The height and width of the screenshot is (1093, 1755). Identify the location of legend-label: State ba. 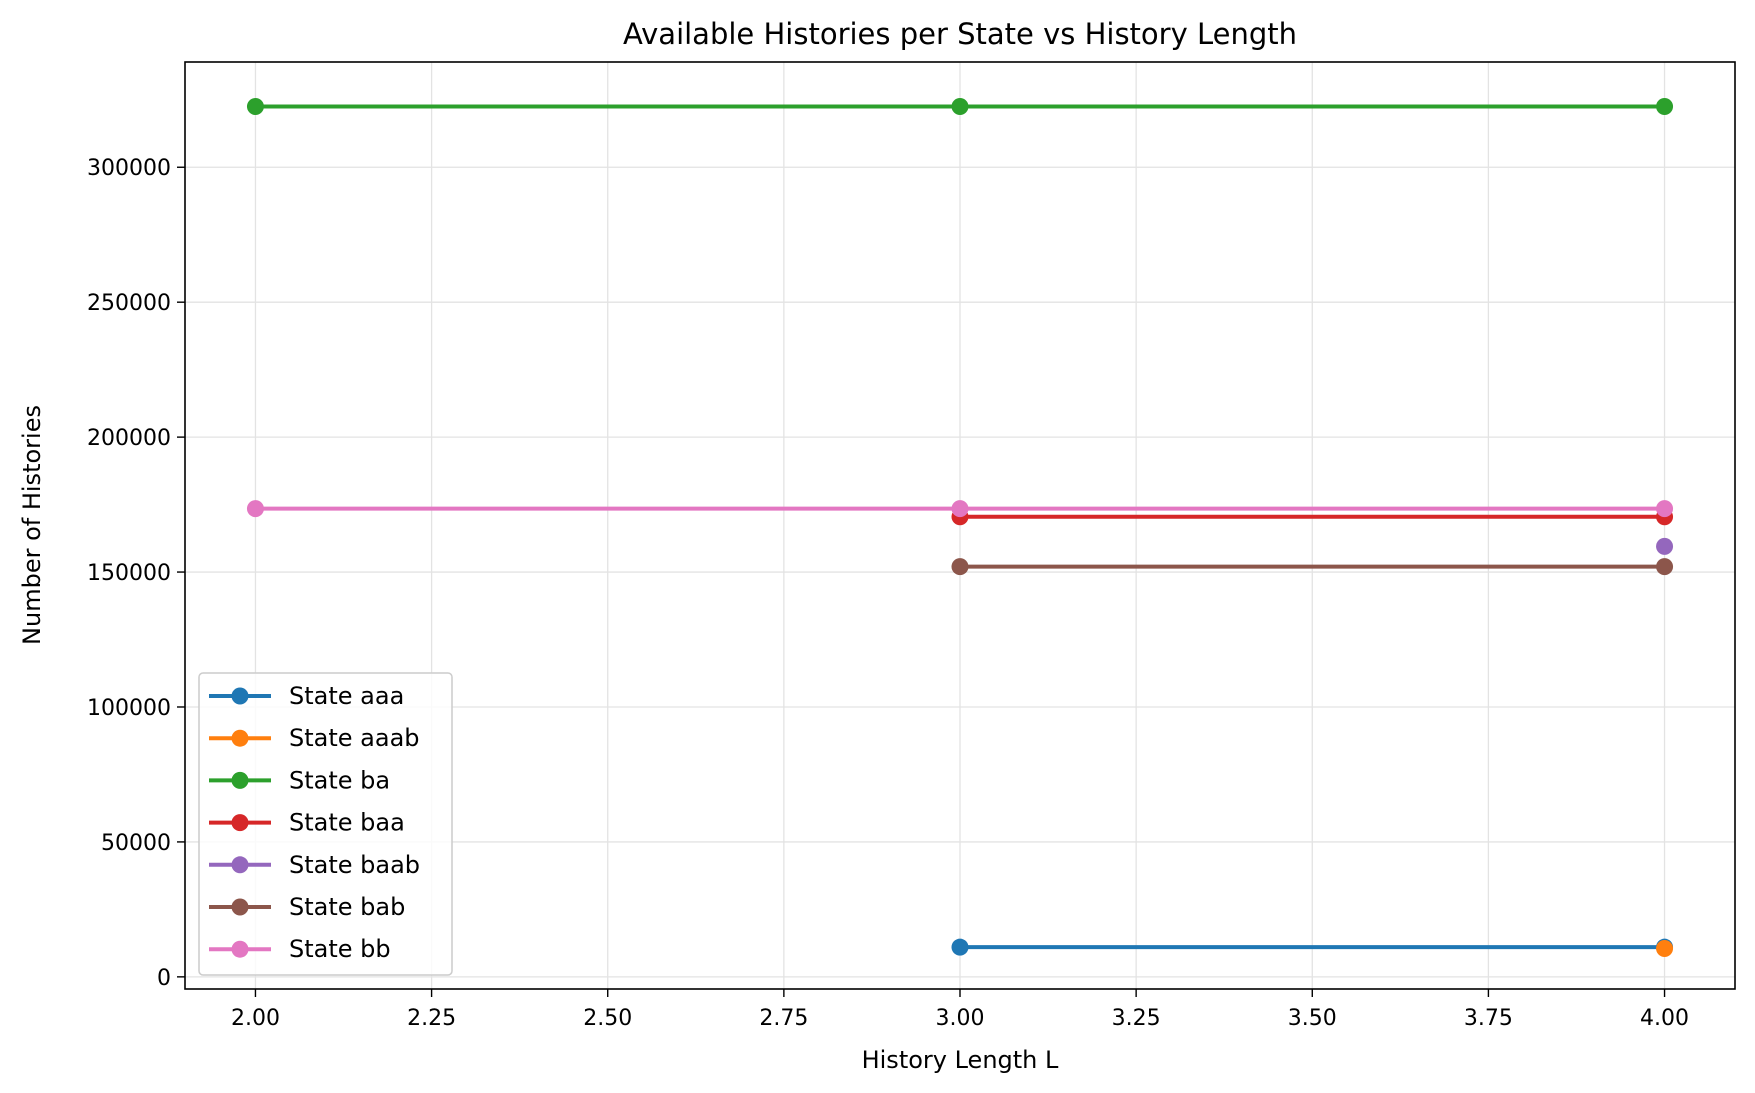
(339, 780).